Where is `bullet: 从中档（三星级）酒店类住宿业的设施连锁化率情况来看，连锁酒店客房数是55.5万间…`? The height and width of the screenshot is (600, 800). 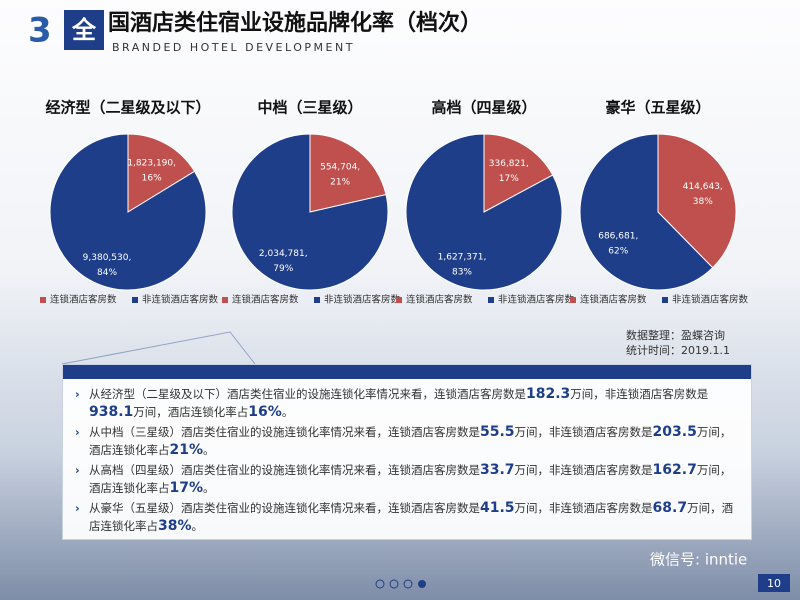
bullet: 从中档（三星级）酒店类住宿业的设施连锁化率情况来看，连锁酒店客房数是55.5万间… is located at coordinates (408, 441).